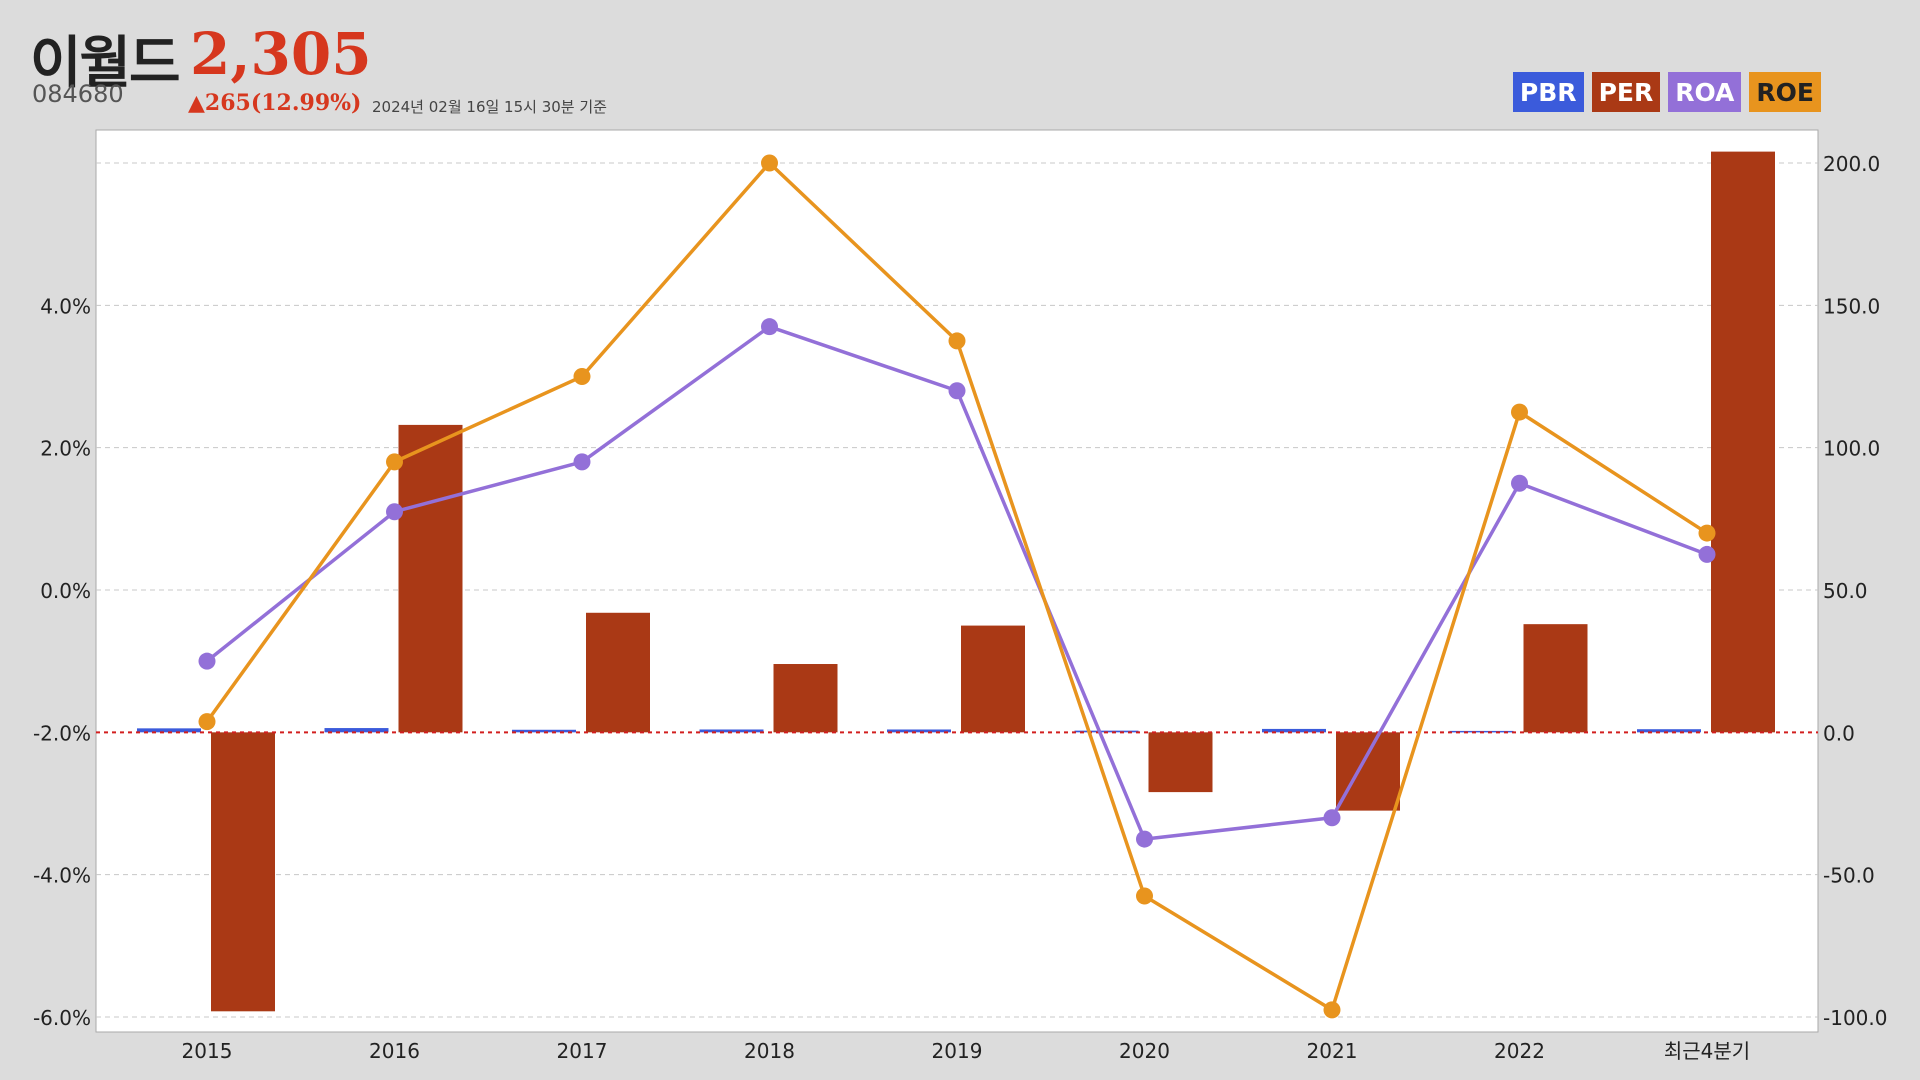  What do you see at coordinates (1707, 1051) in the screenshot?
I see `x-axis-category-label: 최근4분기` at bounding box center [1707, 1051].